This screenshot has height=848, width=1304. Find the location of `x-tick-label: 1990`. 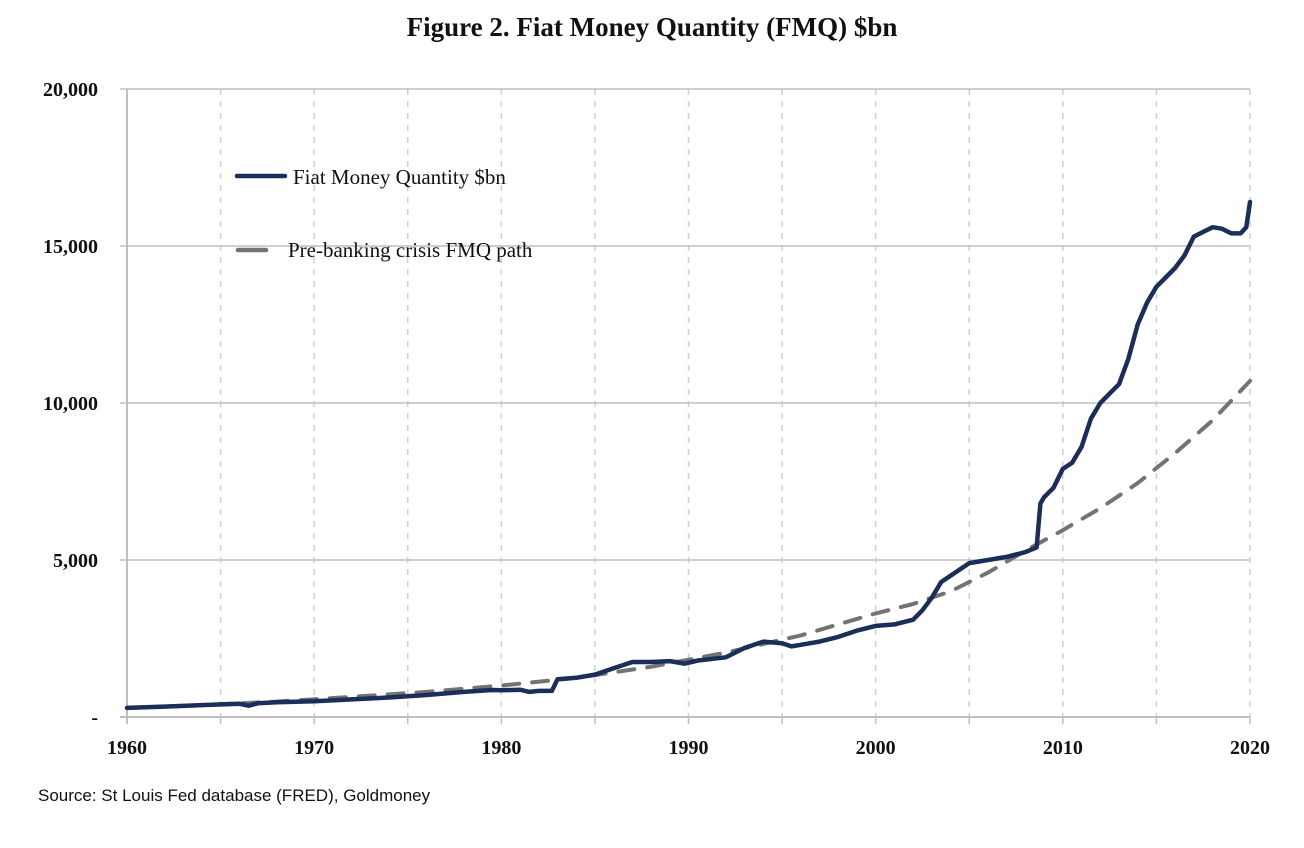

x-tick-label: 1990 is located at coordinates (689, 748).